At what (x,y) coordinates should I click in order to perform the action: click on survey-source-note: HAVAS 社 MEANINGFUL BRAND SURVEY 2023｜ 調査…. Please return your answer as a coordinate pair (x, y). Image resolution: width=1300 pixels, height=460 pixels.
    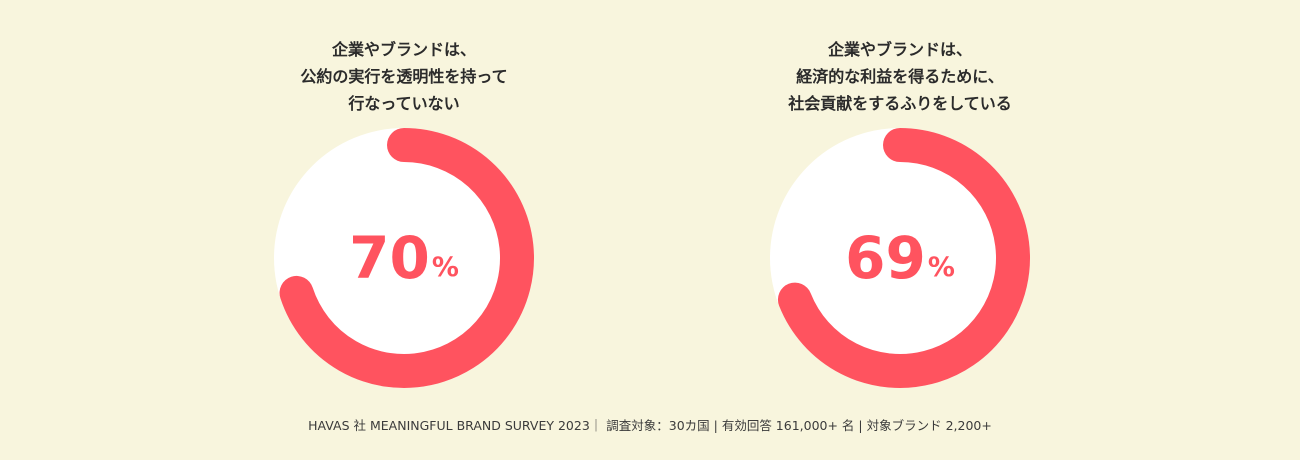
    Looking at the image, I should click on (650, 425).